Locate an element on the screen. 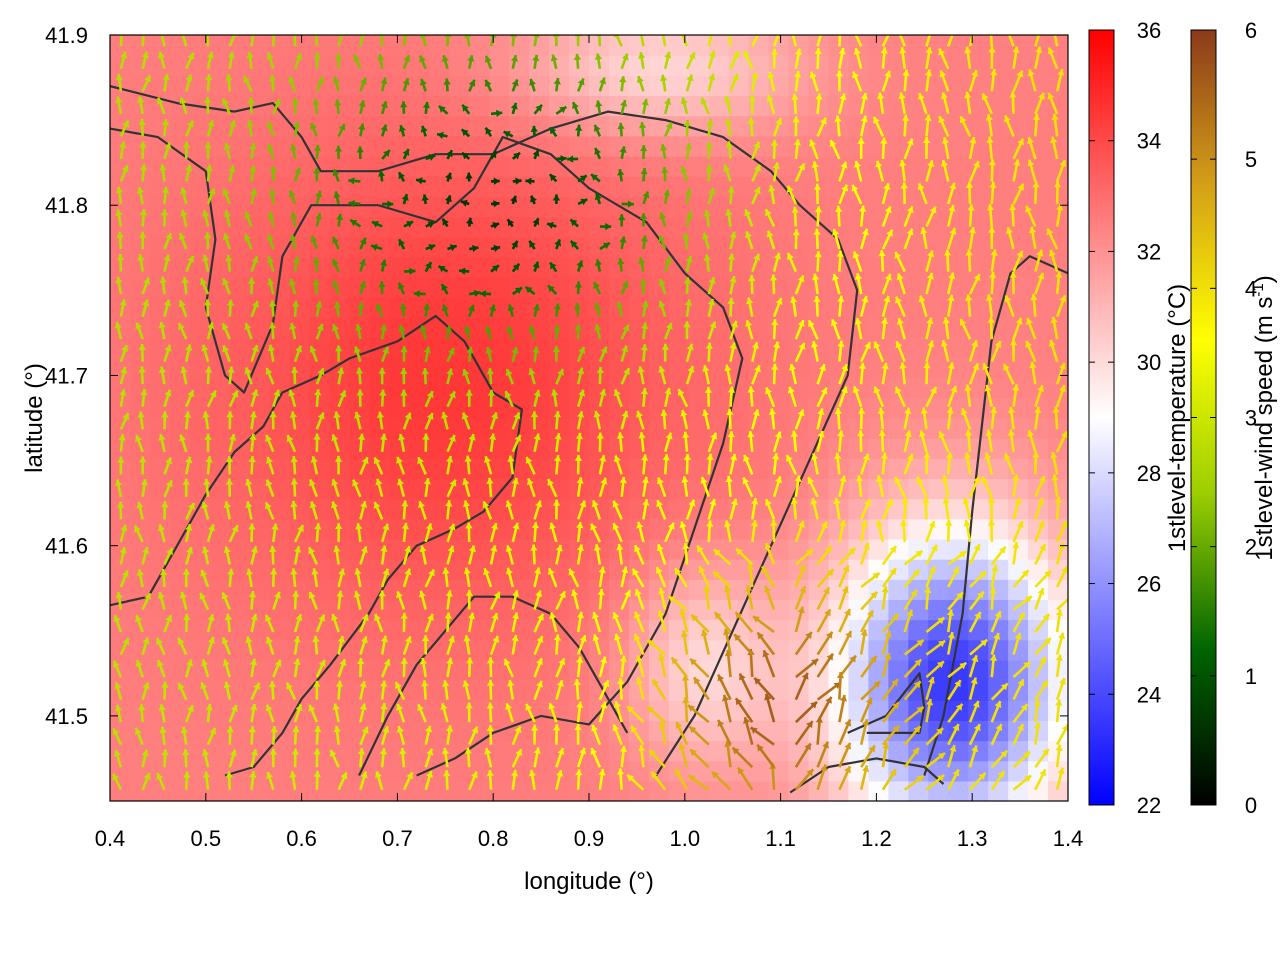 This screenshot has width=1280, height=960. temperature-colorbar-fill is located at coordinates (1101, 417).